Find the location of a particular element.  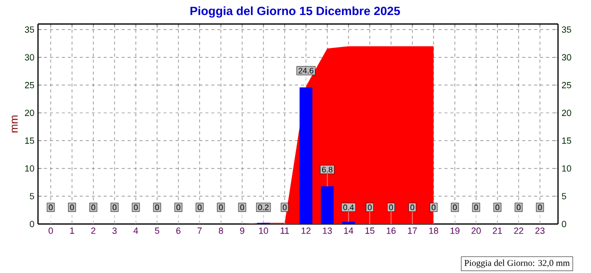

x-tick-label: 21 is located at coordinates (497, 231).